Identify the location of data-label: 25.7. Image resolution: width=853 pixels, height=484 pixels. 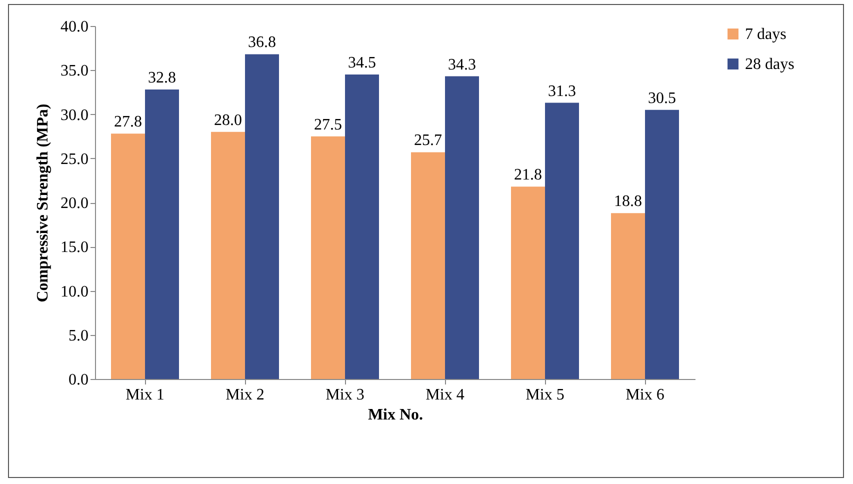
(428, 141).